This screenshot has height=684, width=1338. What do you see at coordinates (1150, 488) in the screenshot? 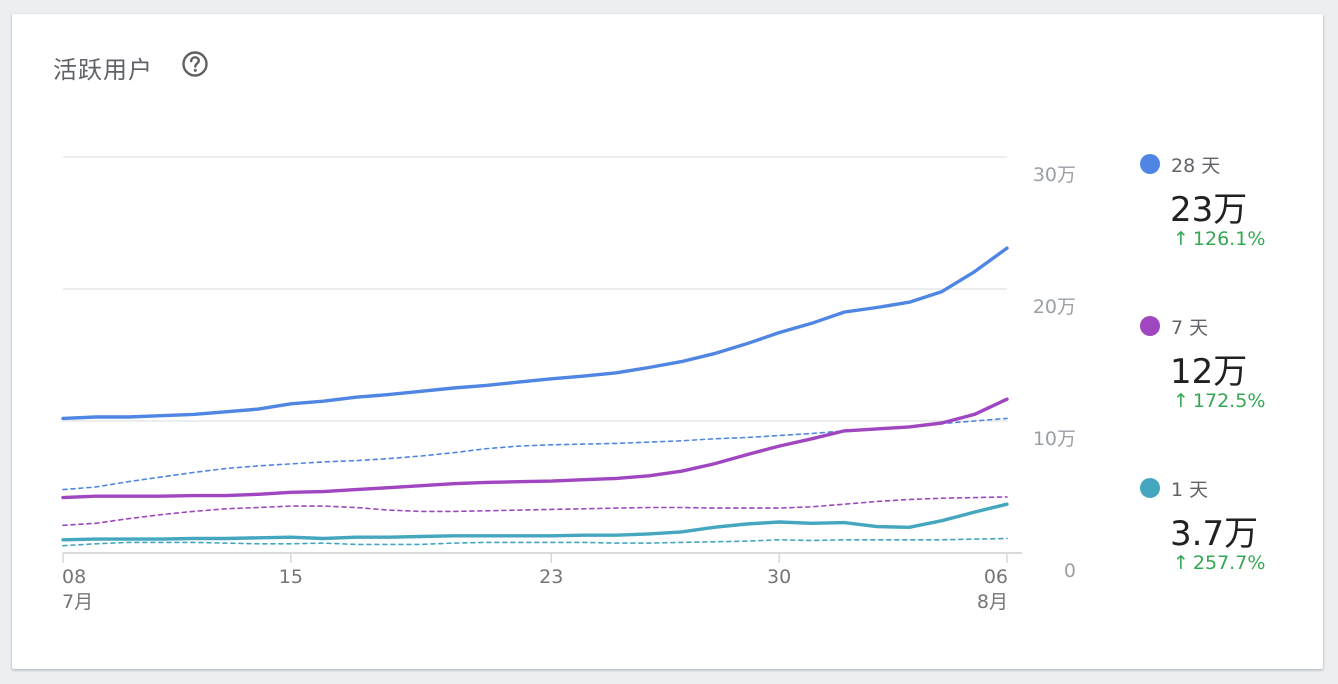
I see `legend-dot-1-day` at bounding box center [1150, 488].